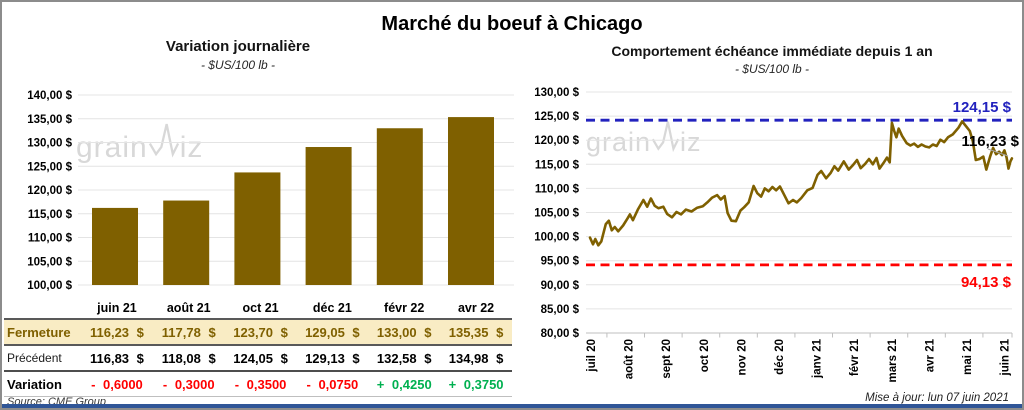 This screenshot has width=1024, height=410. I want to click on bar-déc 21, so click(328, 216).